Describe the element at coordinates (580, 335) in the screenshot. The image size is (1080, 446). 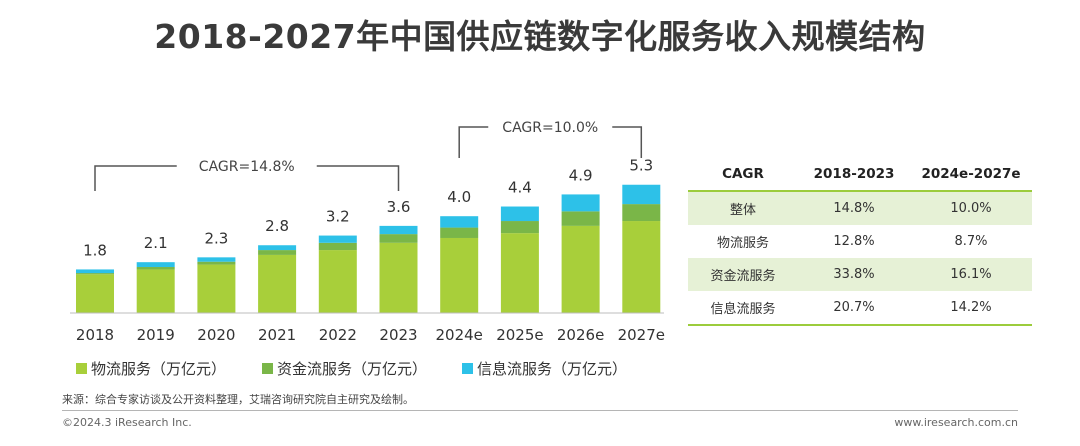
I see `x-tick-label: 2026e` at that location.